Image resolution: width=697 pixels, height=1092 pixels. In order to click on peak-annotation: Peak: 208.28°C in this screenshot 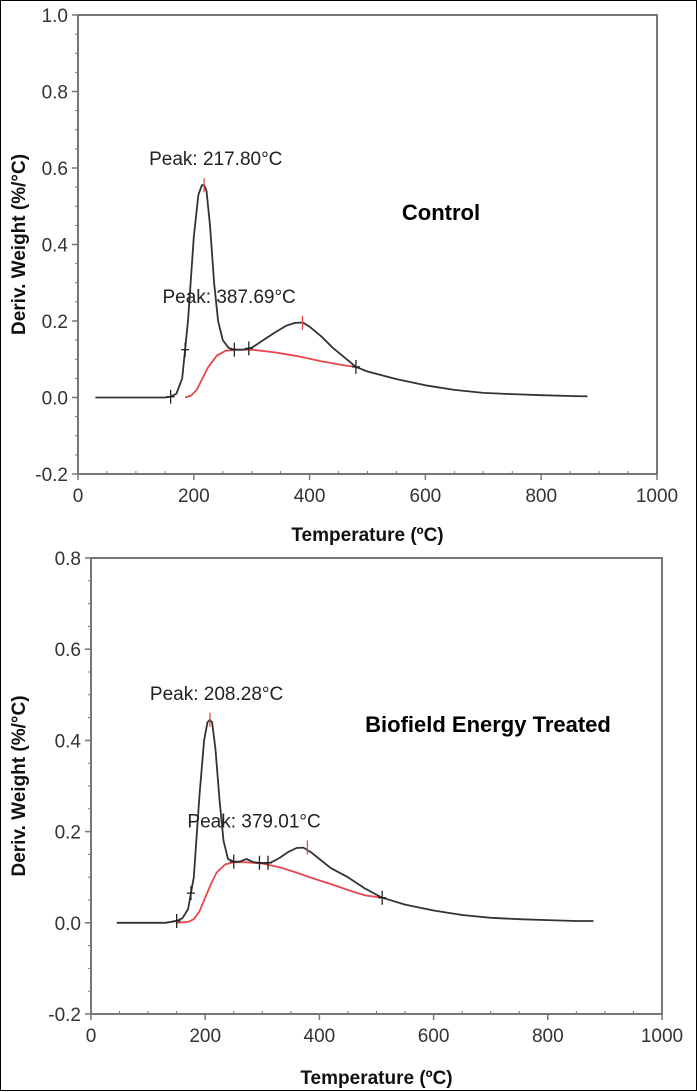, I will do `click(216, 694)`.